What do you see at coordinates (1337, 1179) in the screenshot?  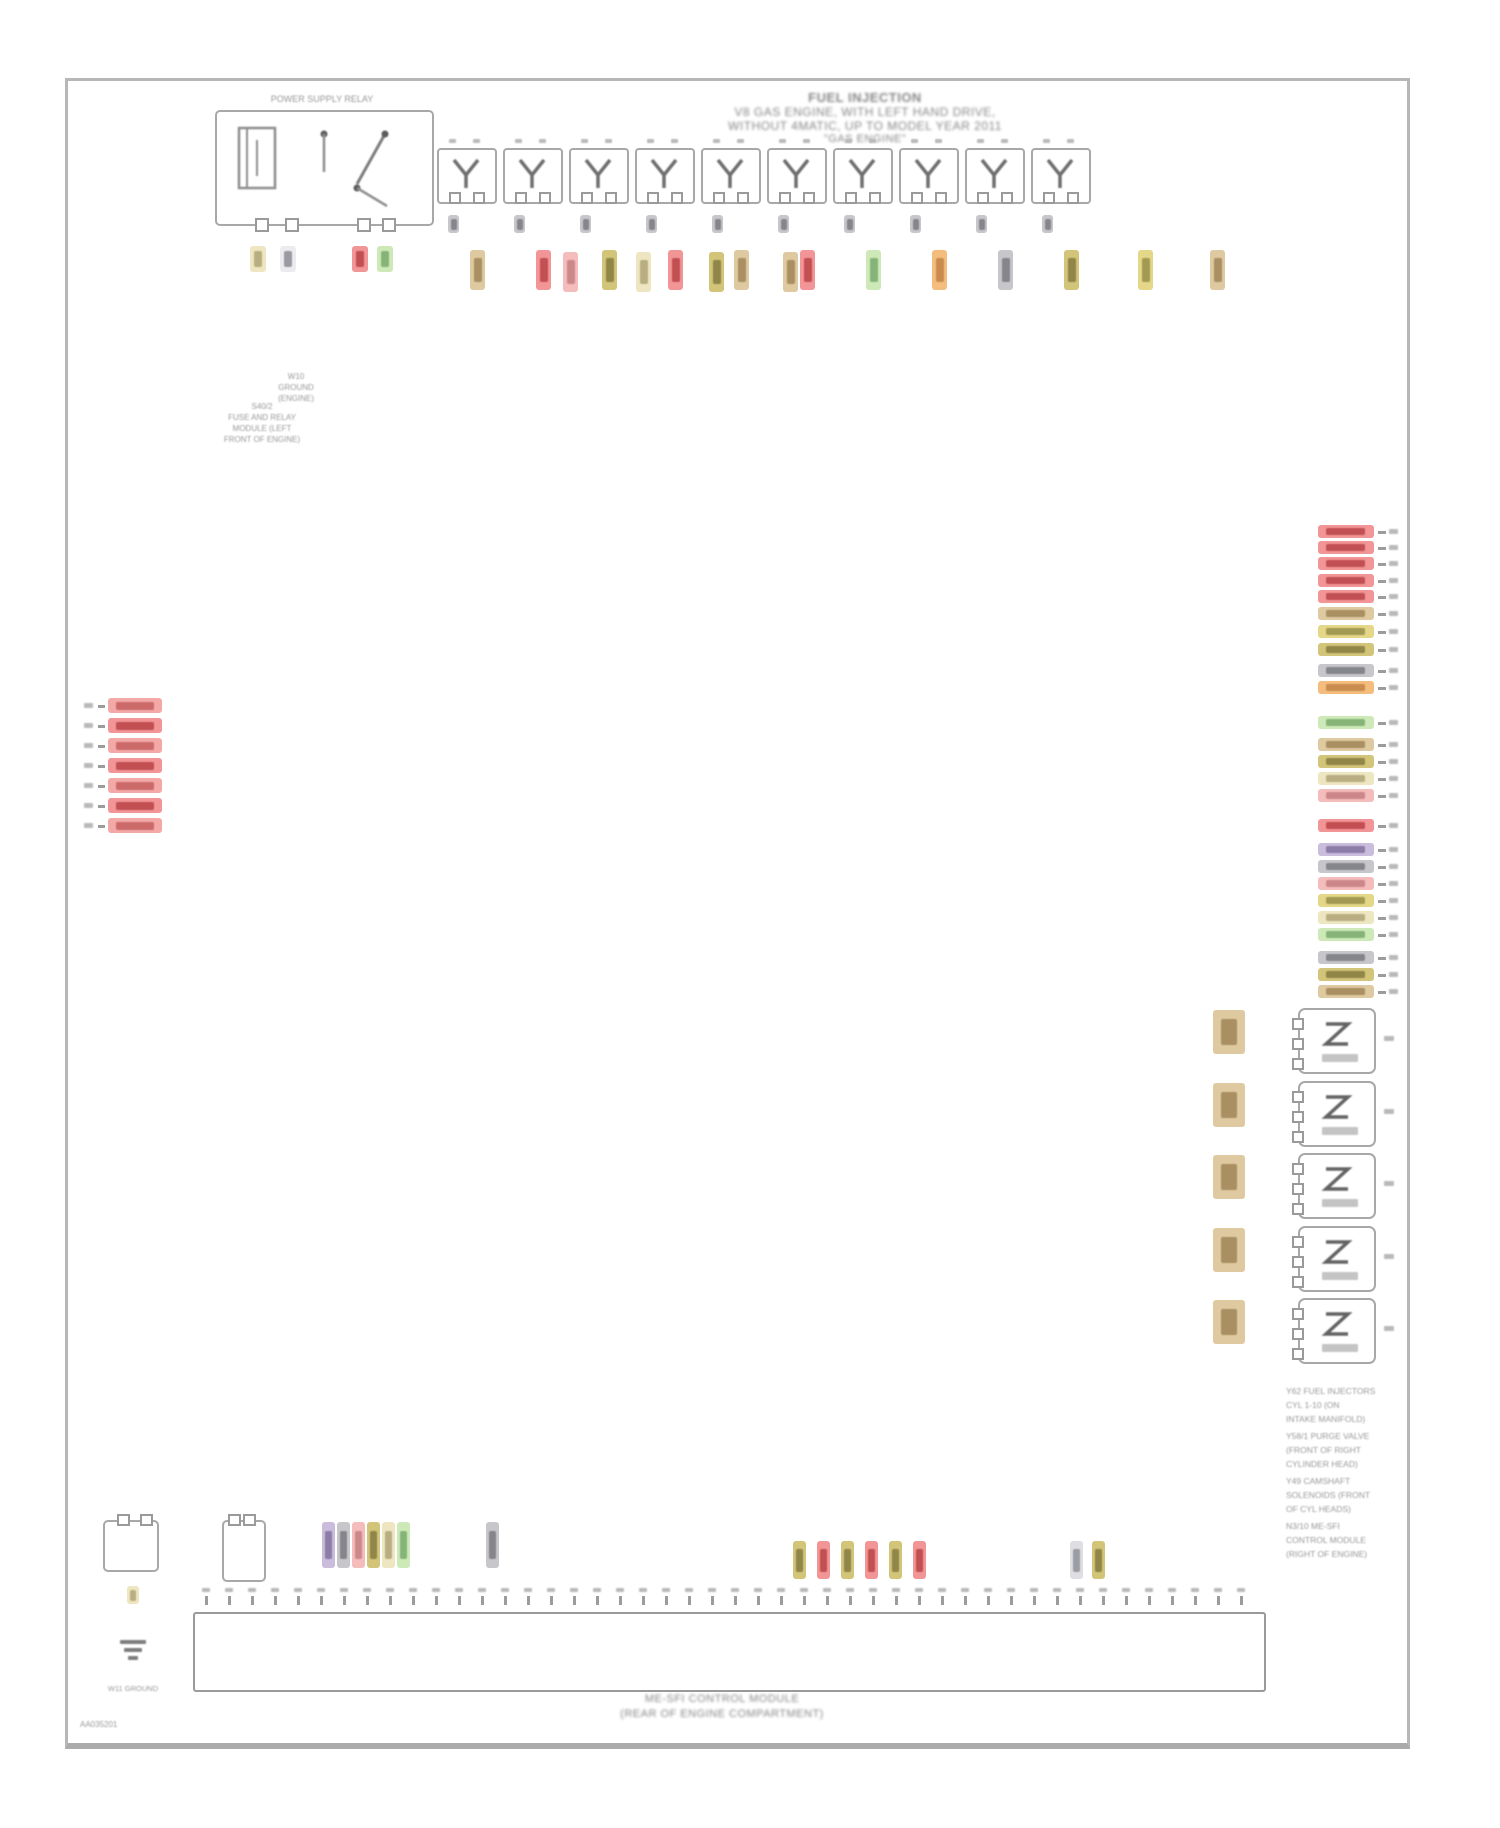 I see `valve-symbol-icon` at bounding box center [1337, 1179].